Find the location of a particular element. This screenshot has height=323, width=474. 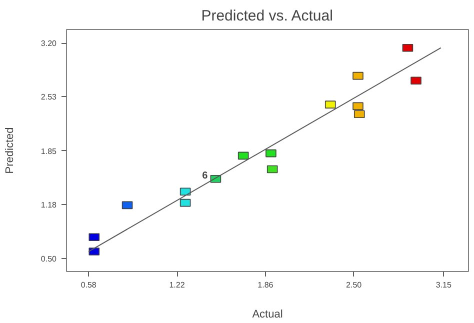

y-tick-label: 0.50 is located at coordinates (49, 259).